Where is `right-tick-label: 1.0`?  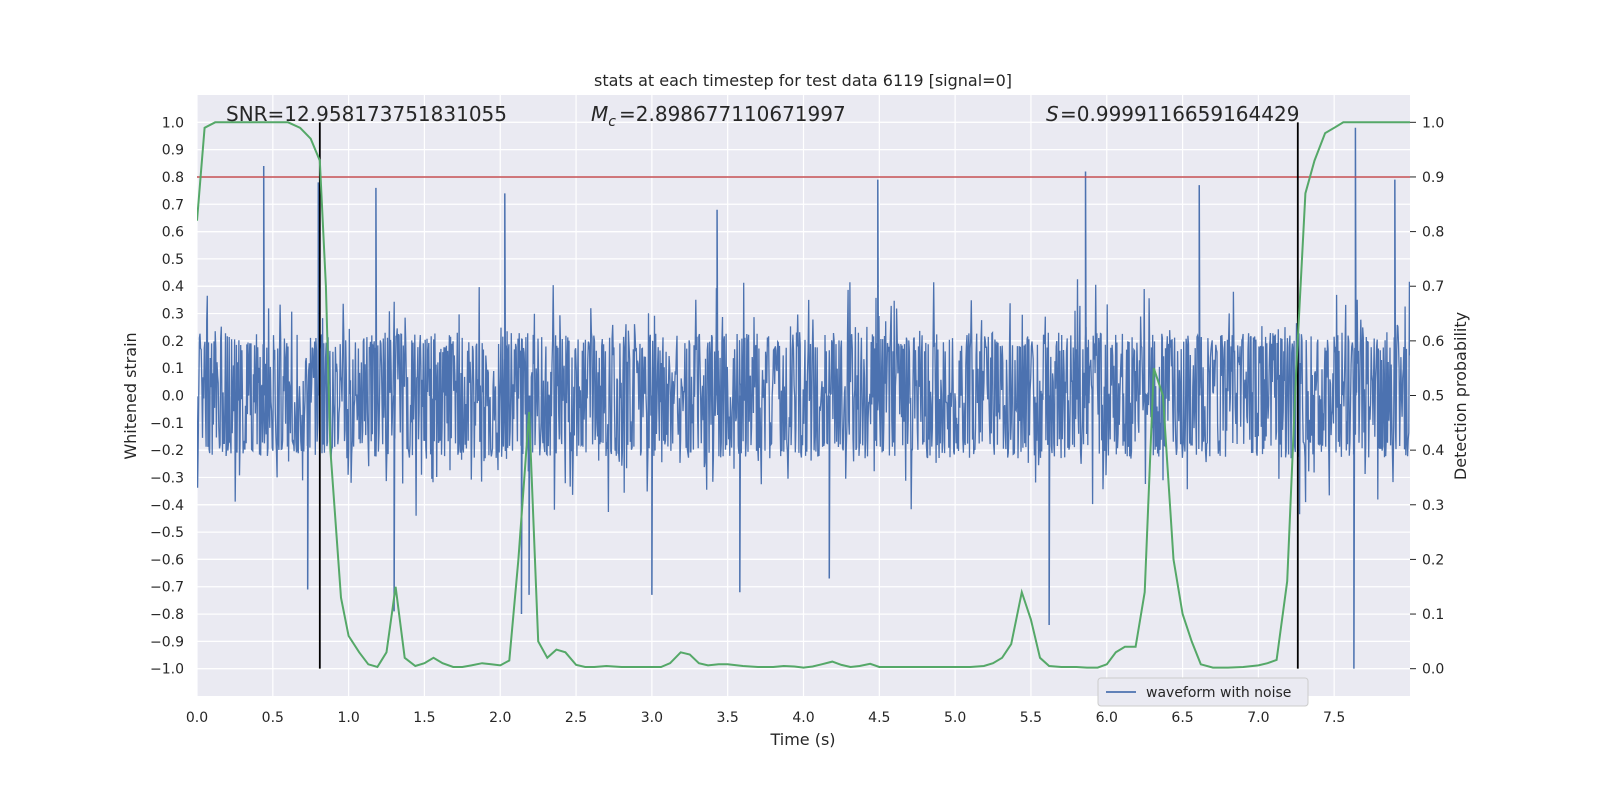 right-tick-label: 1.0 is located at coordinates (1433, 123).